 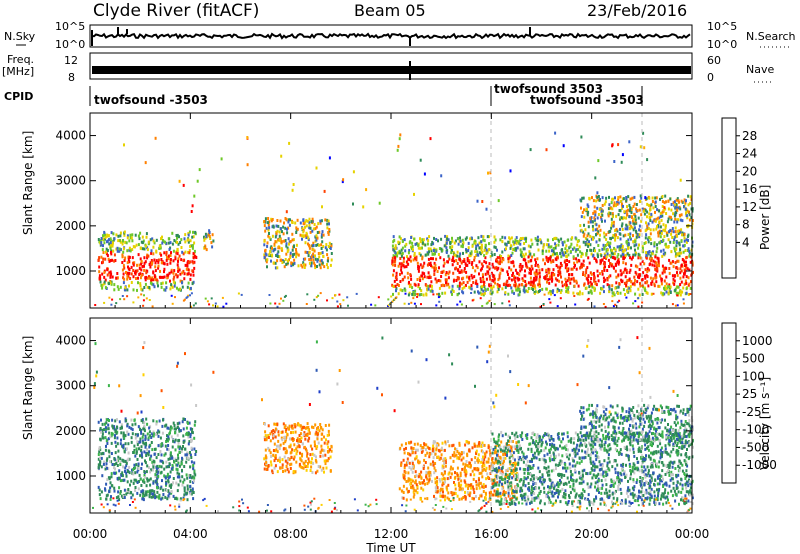 I want to click on colorbar-tick-label: 16, so click(x=749, y=189).